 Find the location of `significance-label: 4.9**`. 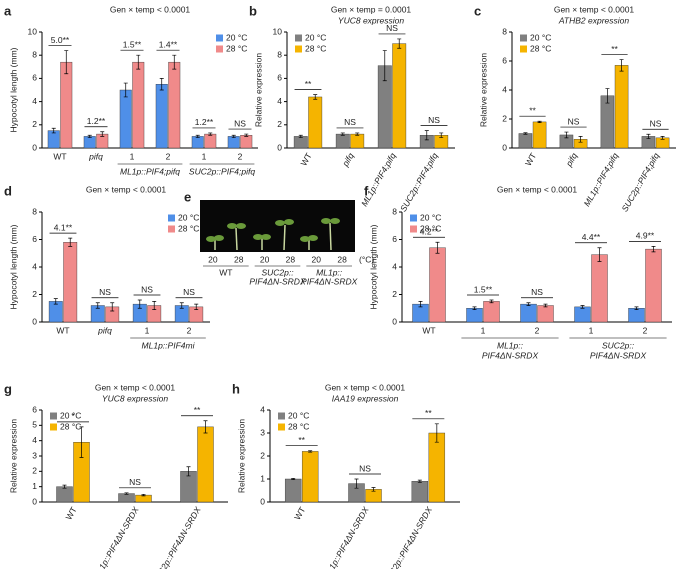

significance-label: 4.9** is located at coordinates (645, 236).